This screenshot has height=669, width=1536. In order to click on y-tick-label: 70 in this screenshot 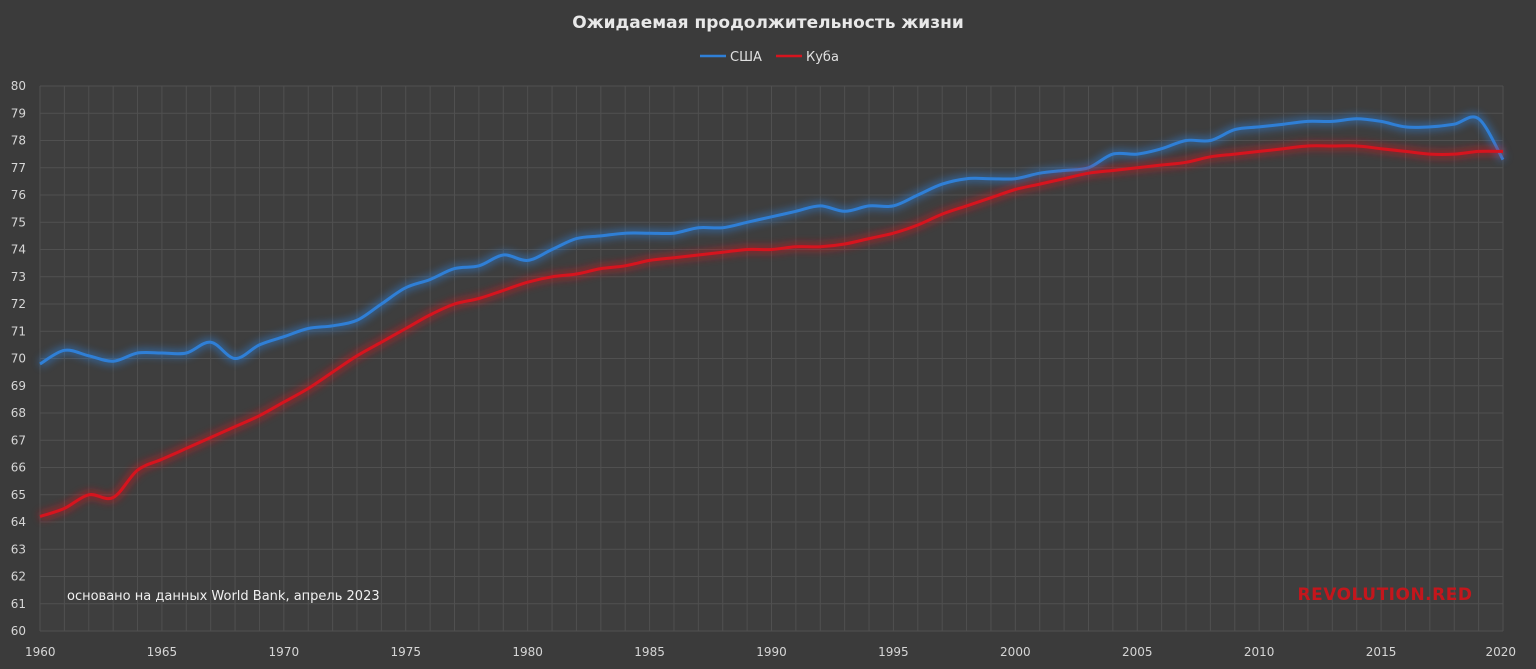, I will do `click(18, 359)`.